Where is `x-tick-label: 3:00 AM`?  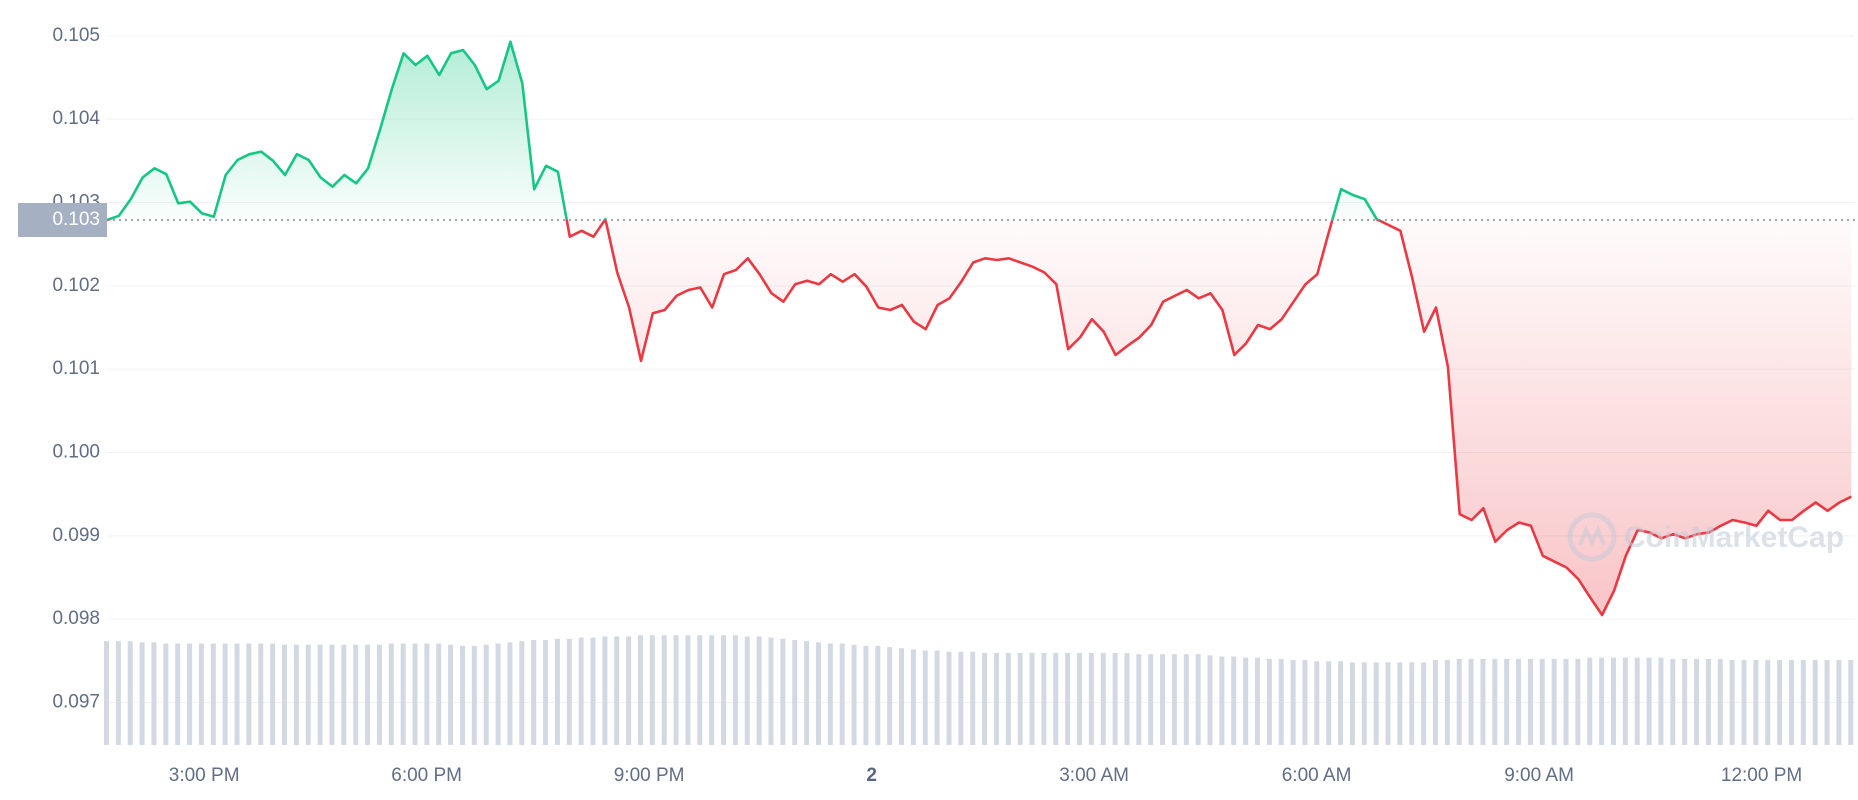 x-tick-label: 3:00 AM is located at coordinates (1094, 775).